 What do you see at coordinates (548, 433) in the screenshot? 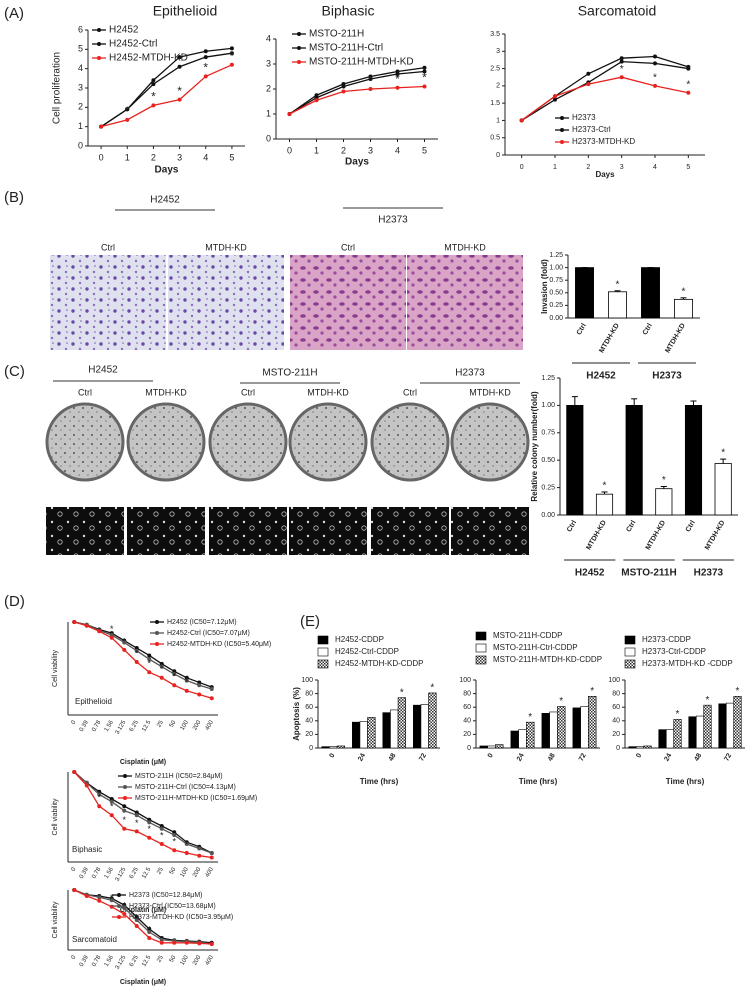
I see `y-tick-label: 0.75` at bounding box center [548, 433].